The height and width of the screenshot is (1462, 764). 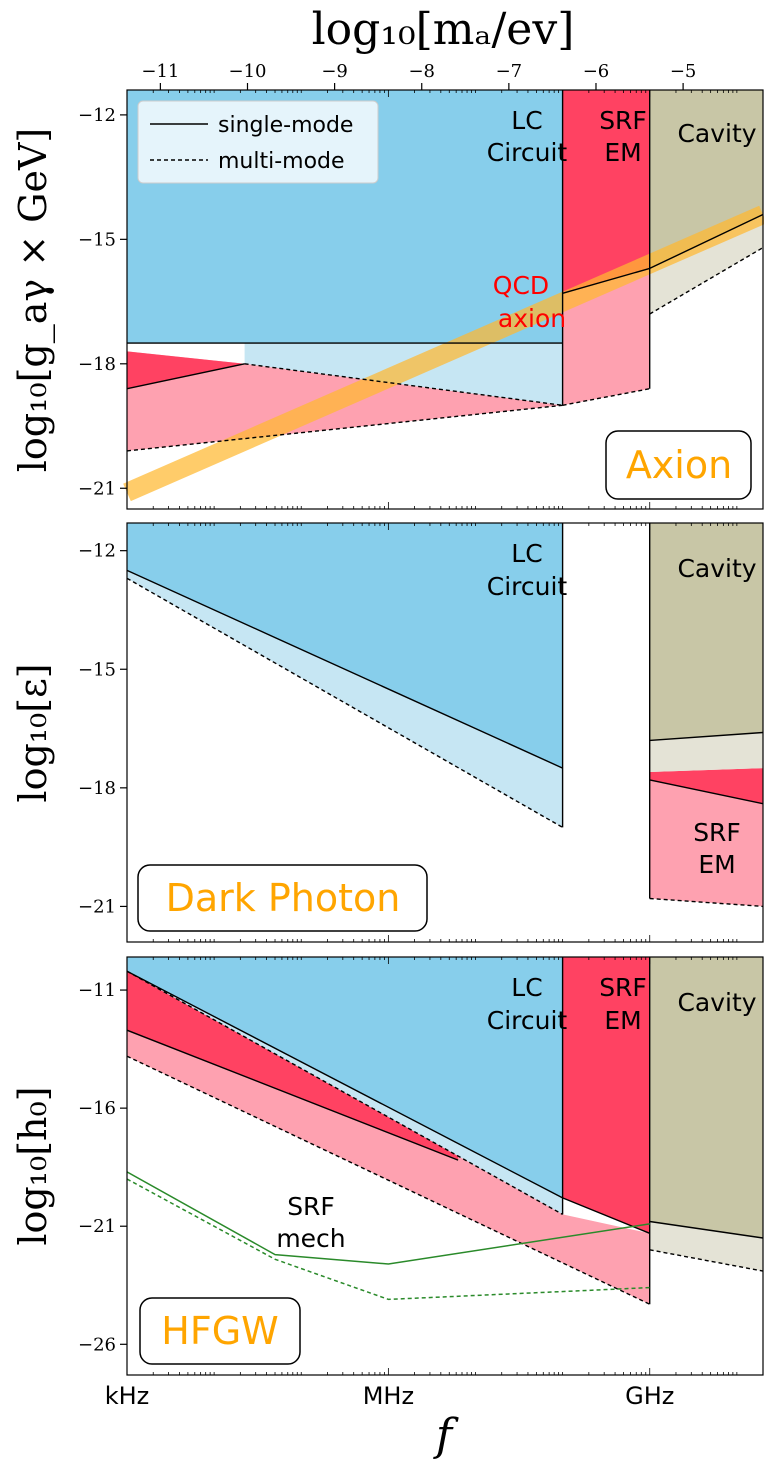 I want to click on hfgw-srf-label-line2: EM, so click(x=622, y=1020).